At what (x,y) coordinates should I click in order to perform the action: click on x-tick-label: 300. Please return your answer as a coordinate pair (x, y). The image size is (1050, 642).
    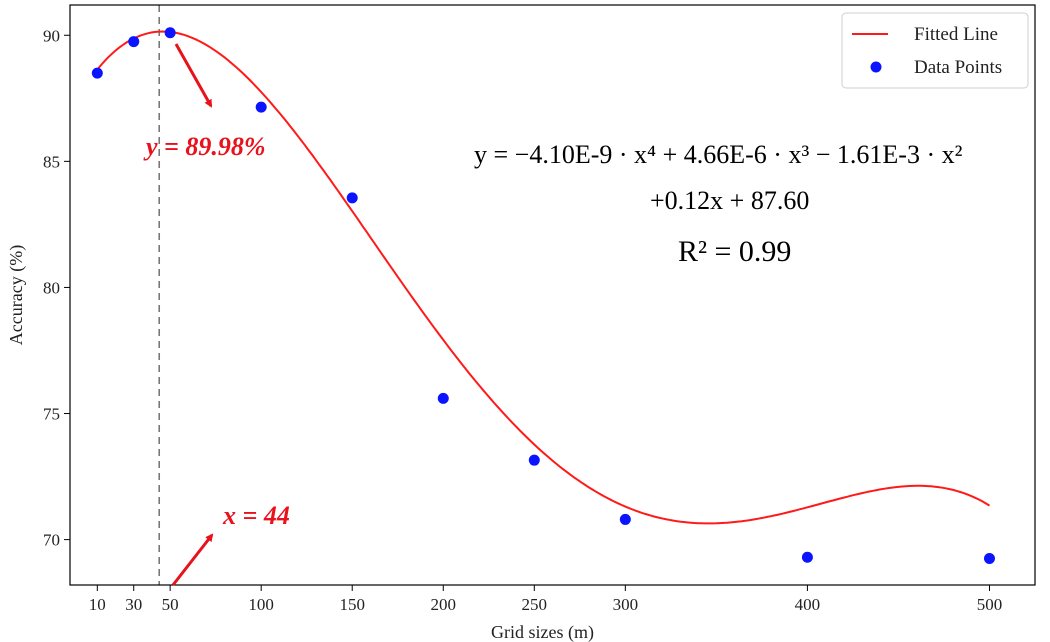
    Looking at the image, I should click on (626, 604).